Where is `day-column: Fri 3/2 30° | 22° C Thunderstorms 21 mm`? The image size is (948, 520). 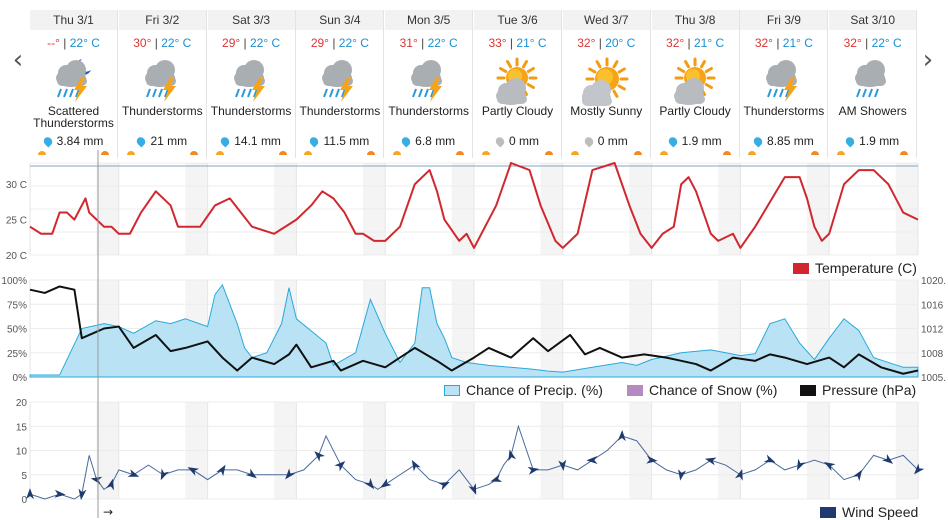
day-column: Fri 3/2 30° | 22° C Thunderstorms 21 mm is located at coordinates (162, 84).